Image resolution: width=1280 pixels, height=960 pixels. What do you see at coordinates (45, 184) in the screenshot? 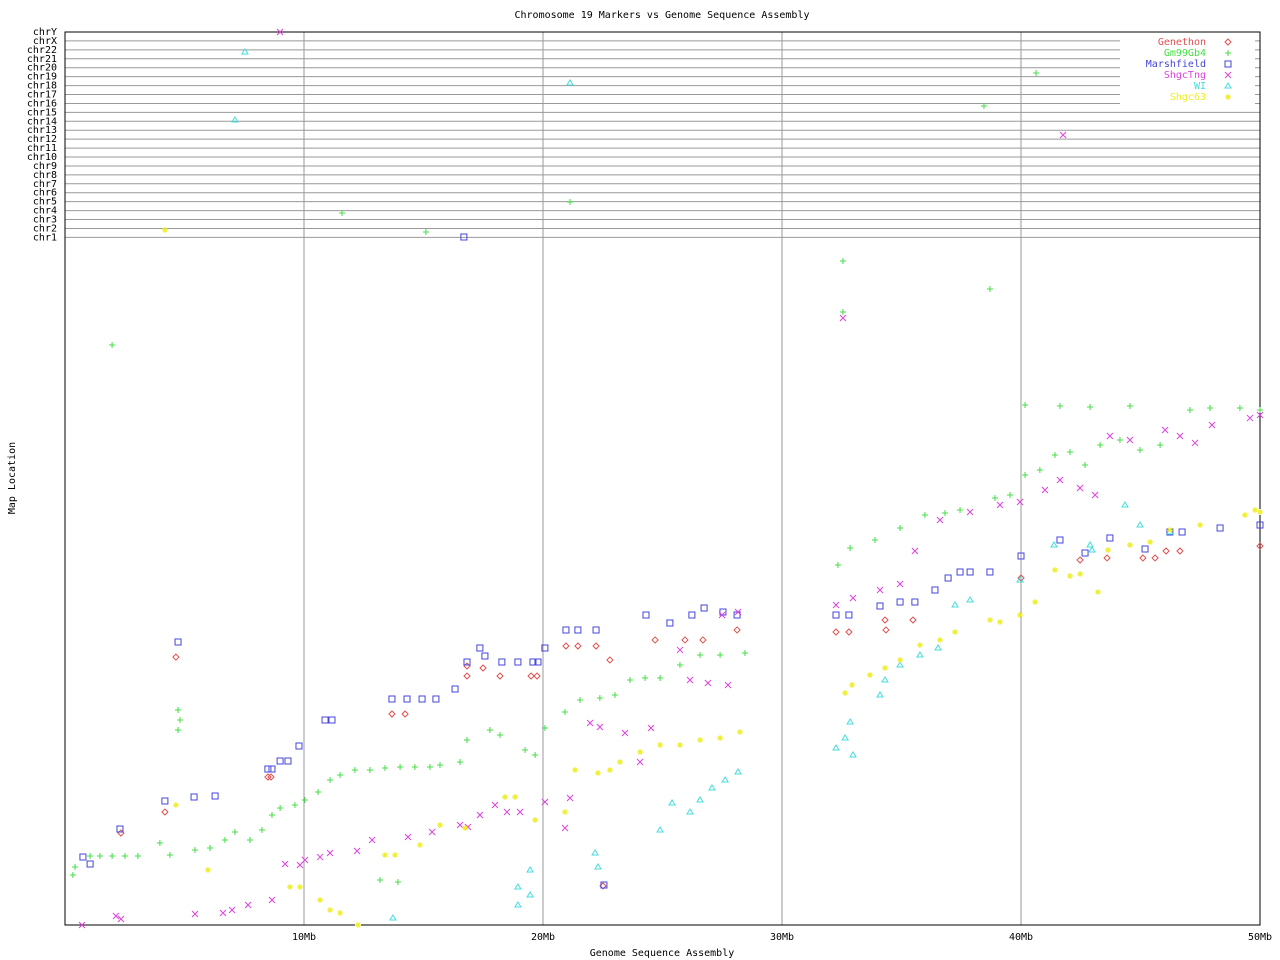
I see `y-tick-label: chr7` at bounding box center [45, 184].